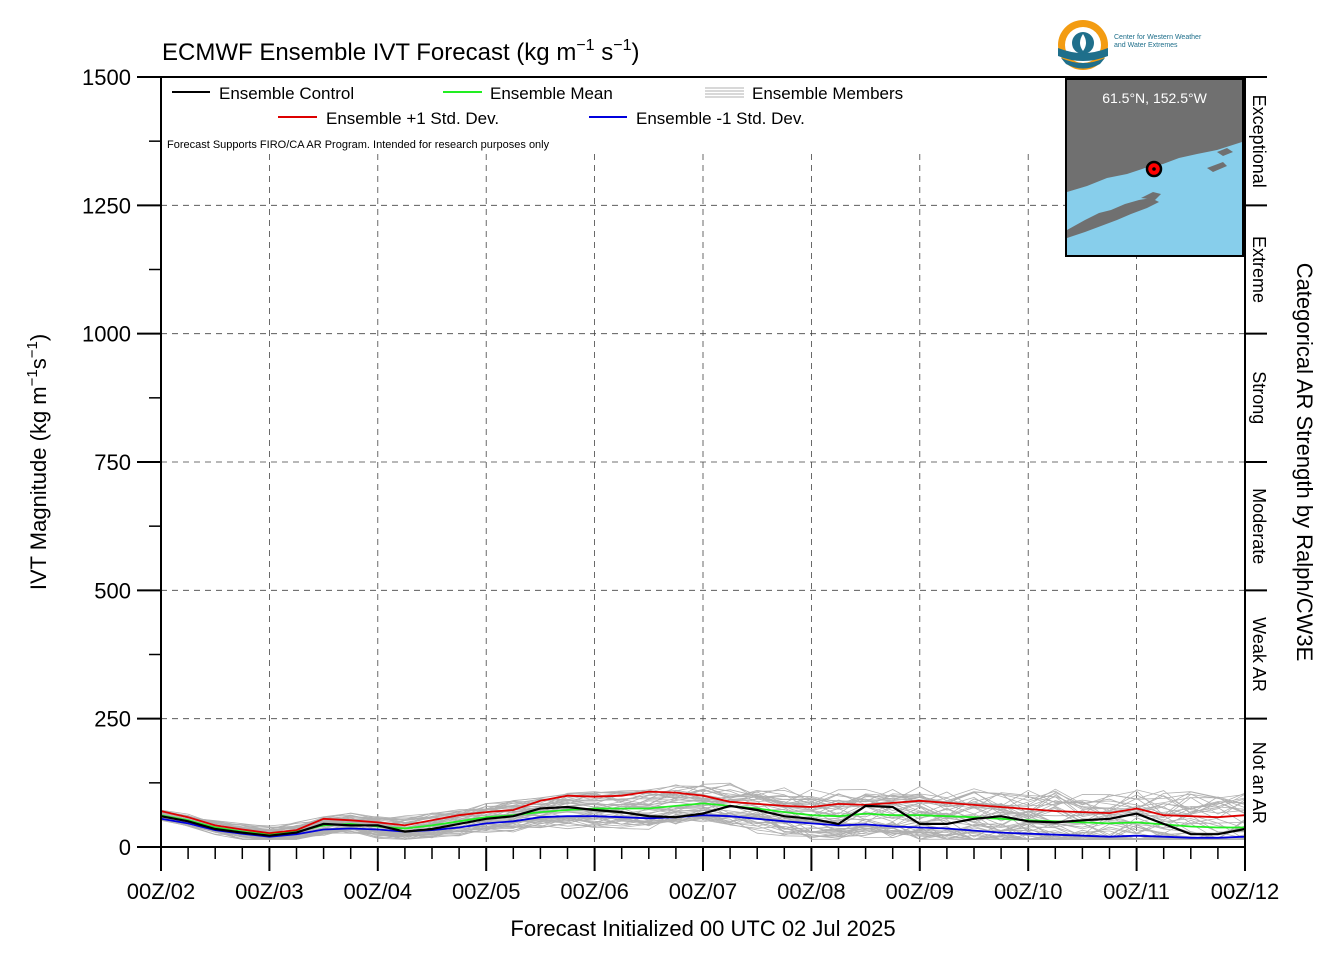 This screenshot has height=962, width=1336. I want to click on y-tick-label: 0, so click(125, 847).